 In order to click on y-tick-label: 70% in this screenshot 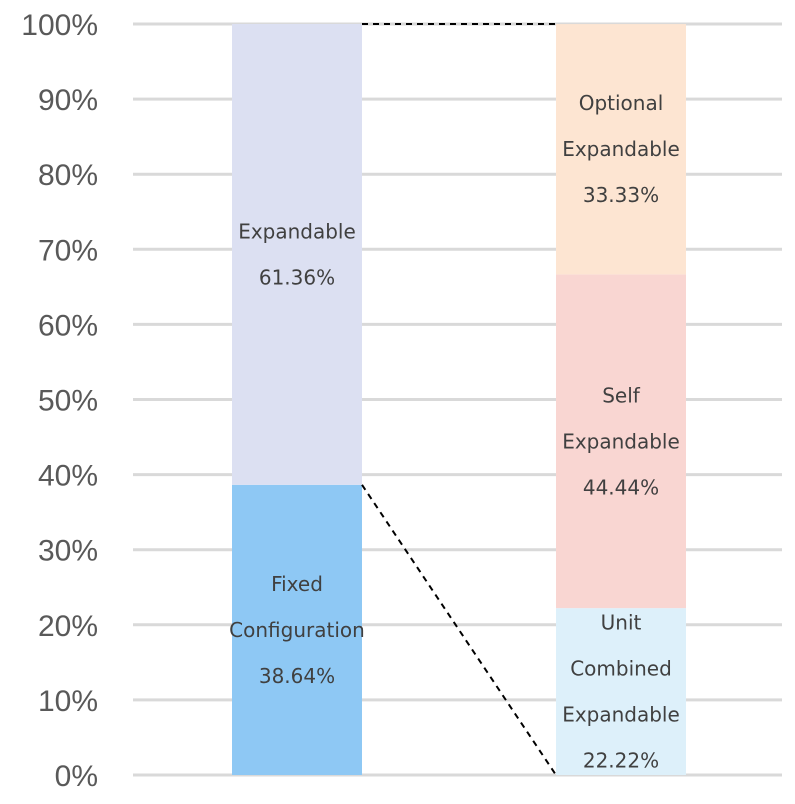, I will do `click(68, 250)`.